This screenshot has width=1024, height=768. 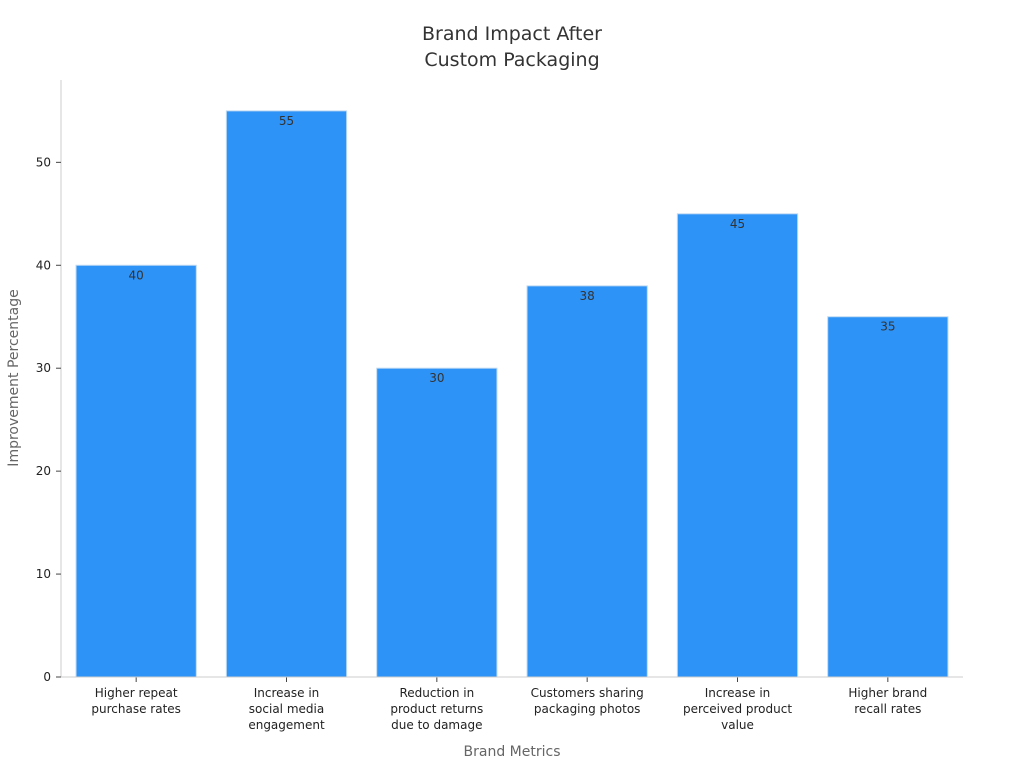 I want to click on x-category-label-line: product returns, so click(x=436, y=709).